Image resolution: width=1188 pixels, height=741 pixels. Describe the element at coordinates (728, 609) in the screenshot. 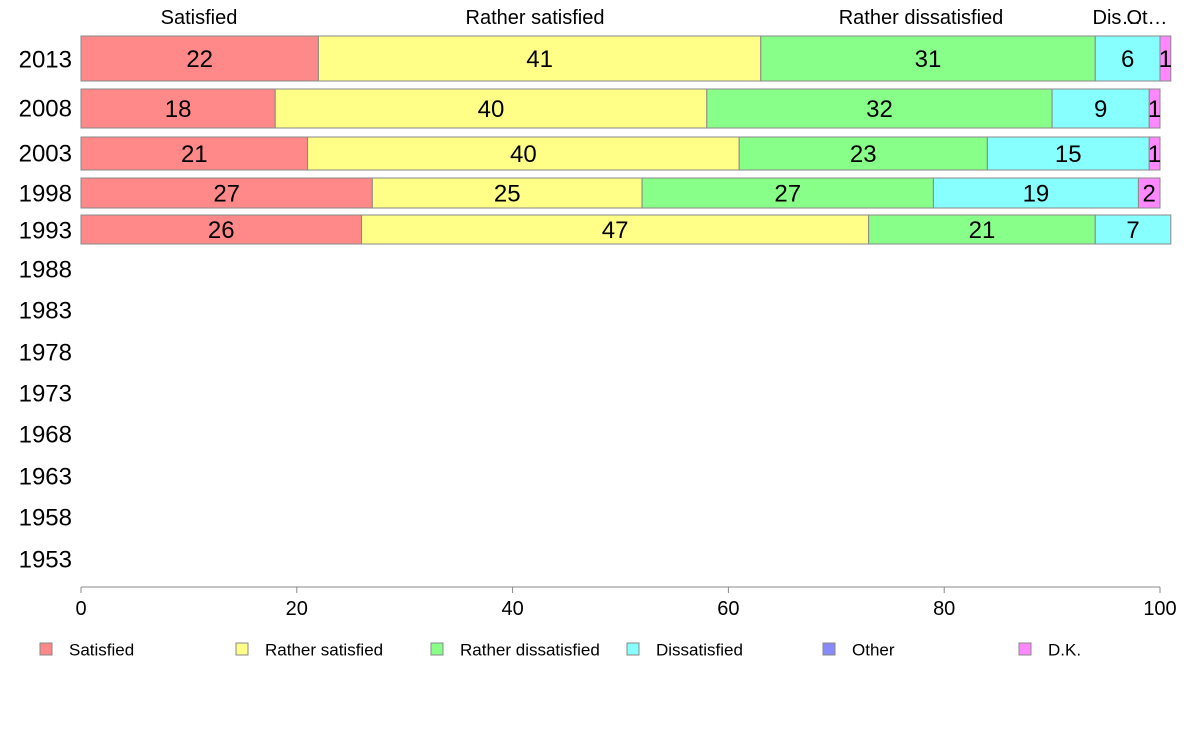

I see `x-tick-label-60: 60` at that location.